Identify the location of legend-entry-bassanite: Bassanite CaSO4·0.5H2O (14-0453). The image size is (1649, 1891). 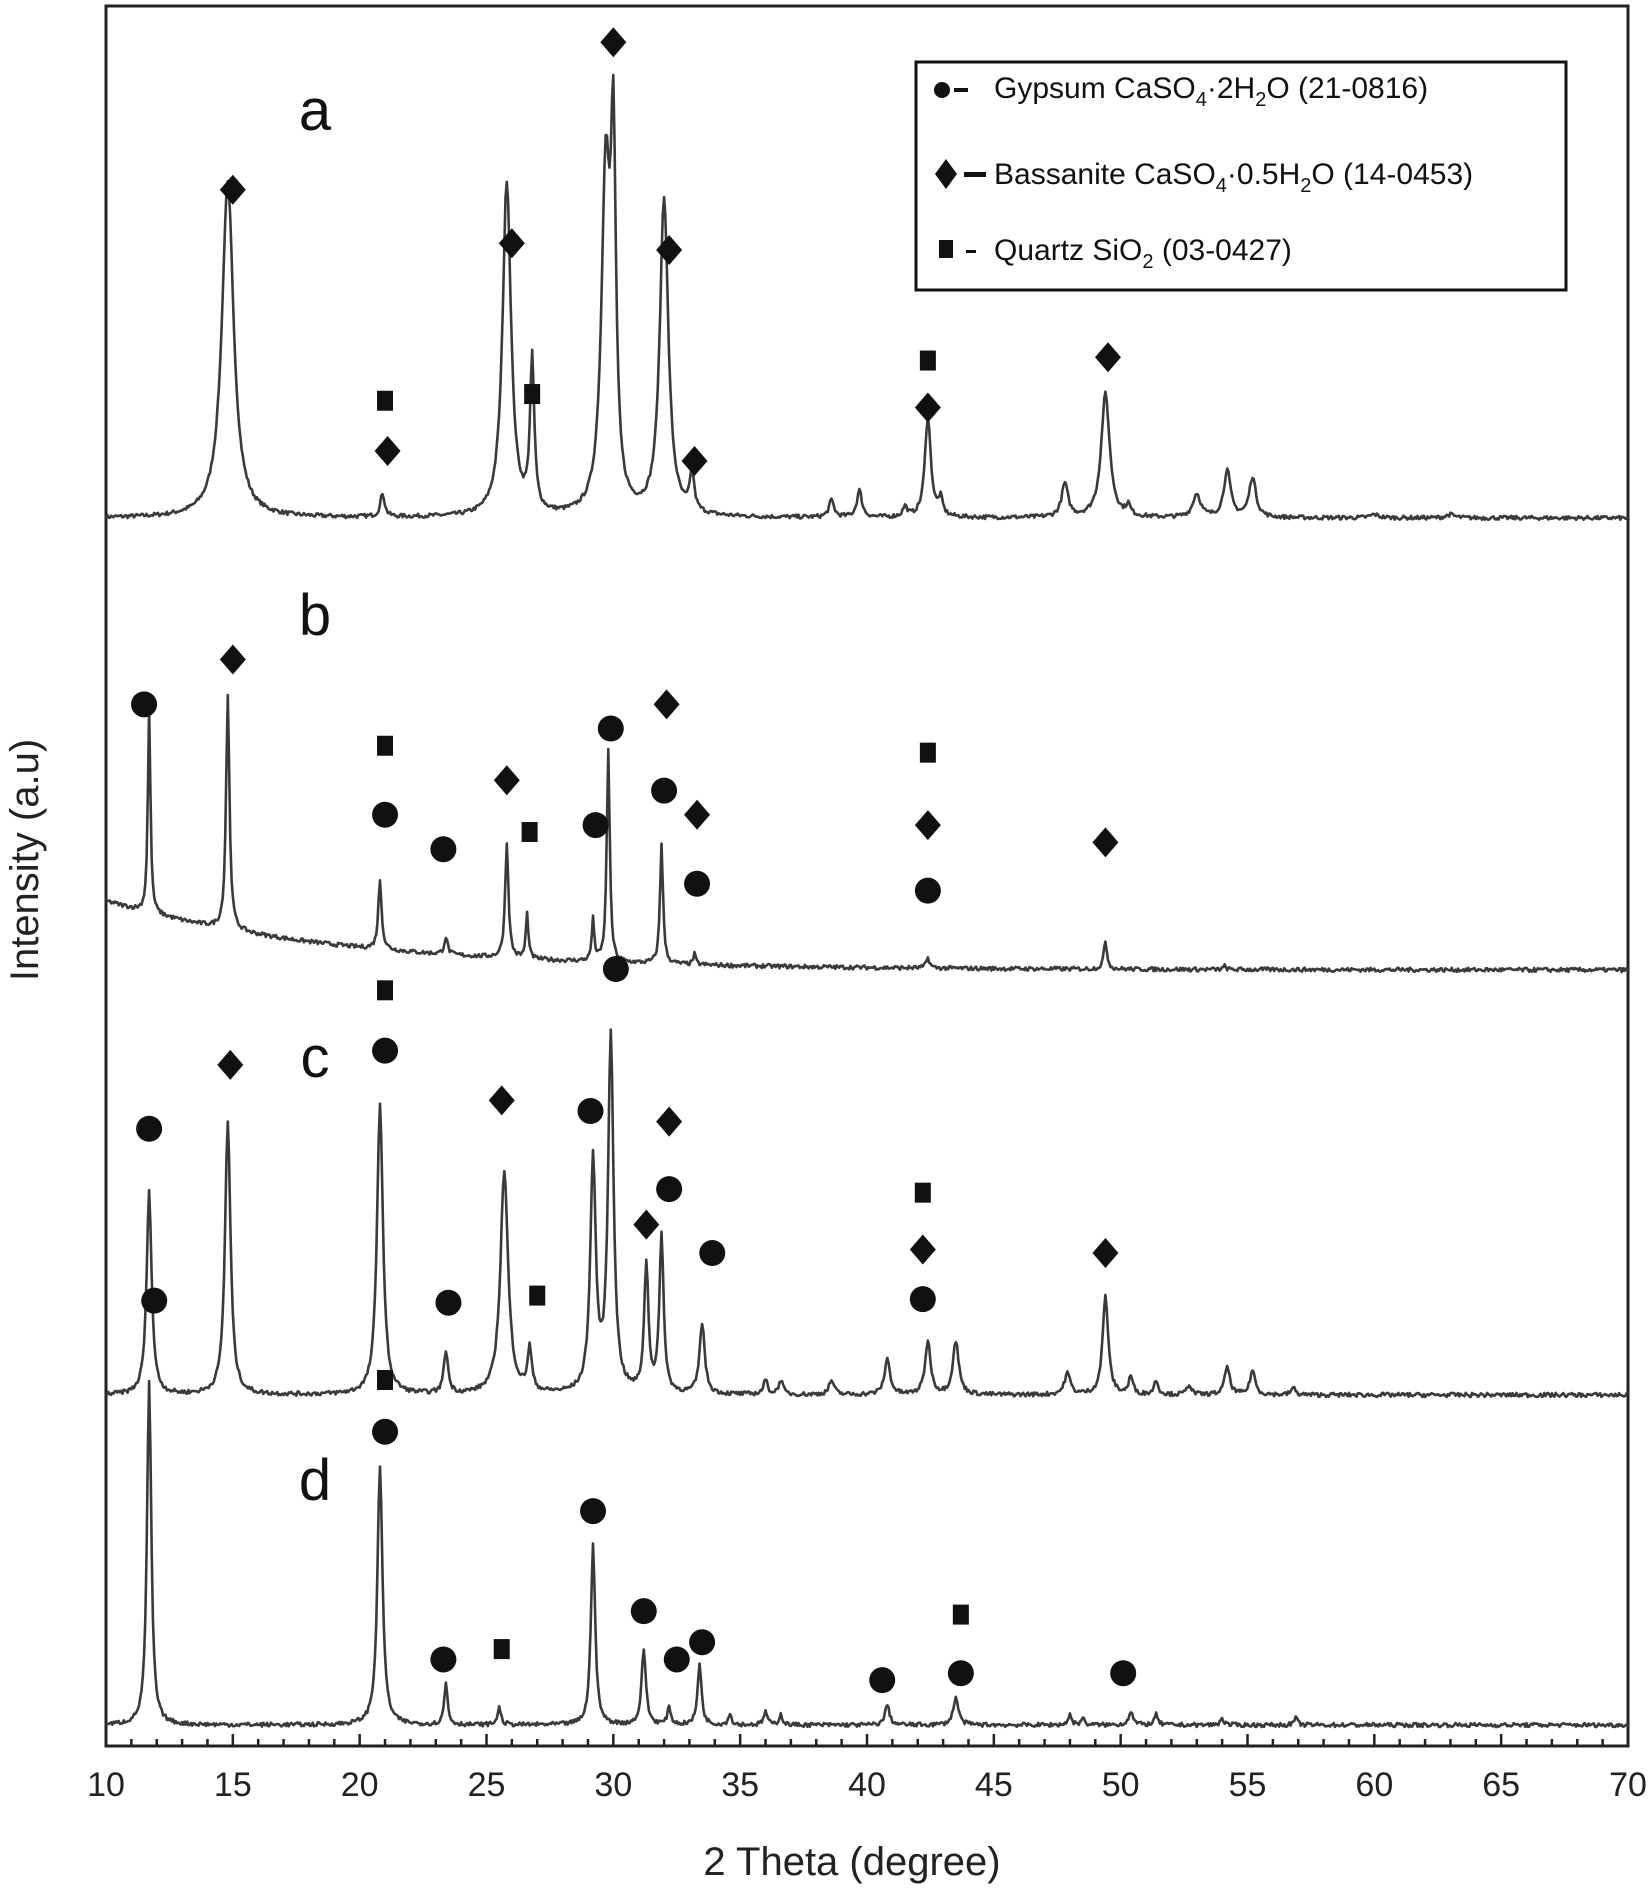
(1204, 177).